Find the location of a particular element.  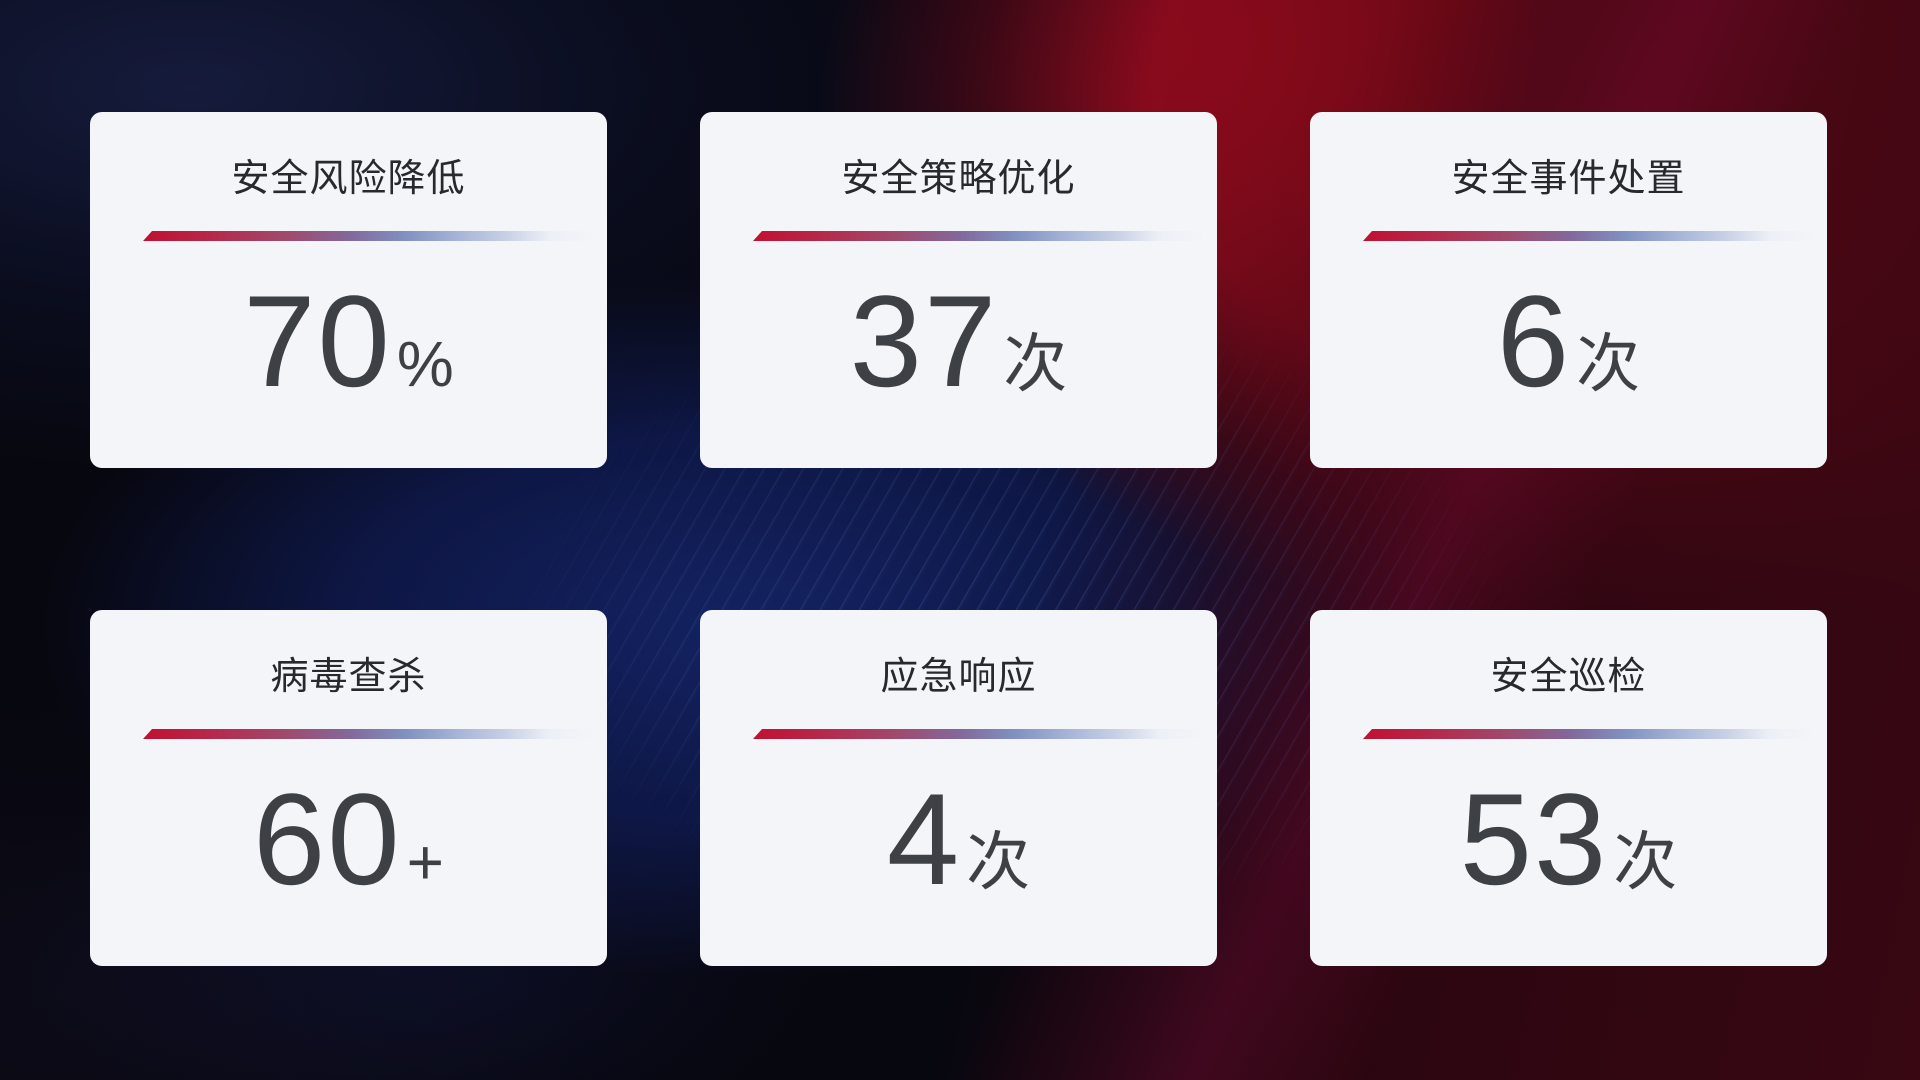

stat-card-value: 6 次 is located at coordinates (1568, 341).